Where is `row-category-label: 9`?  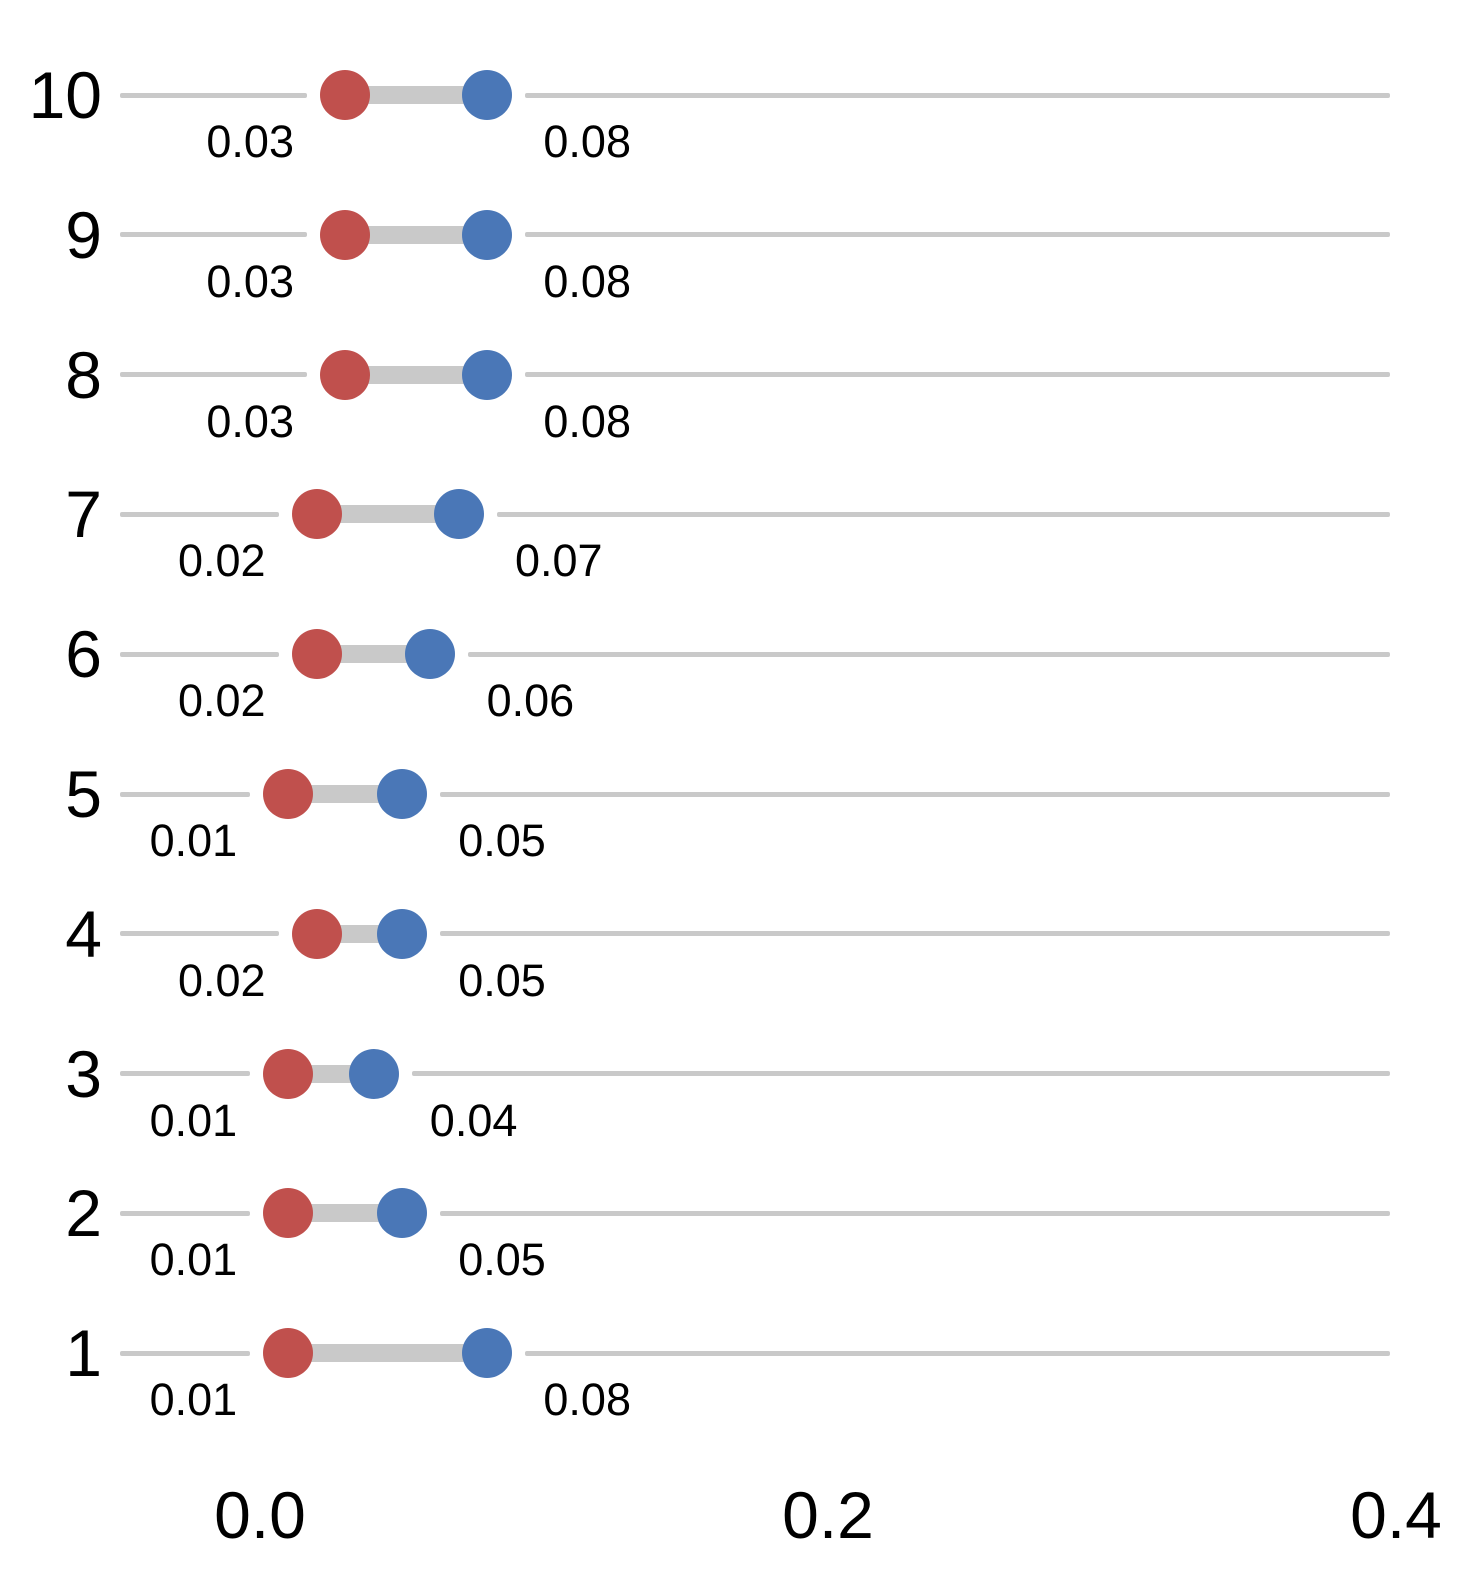 row-category-label: 9 is located at coordinates (83, 234).